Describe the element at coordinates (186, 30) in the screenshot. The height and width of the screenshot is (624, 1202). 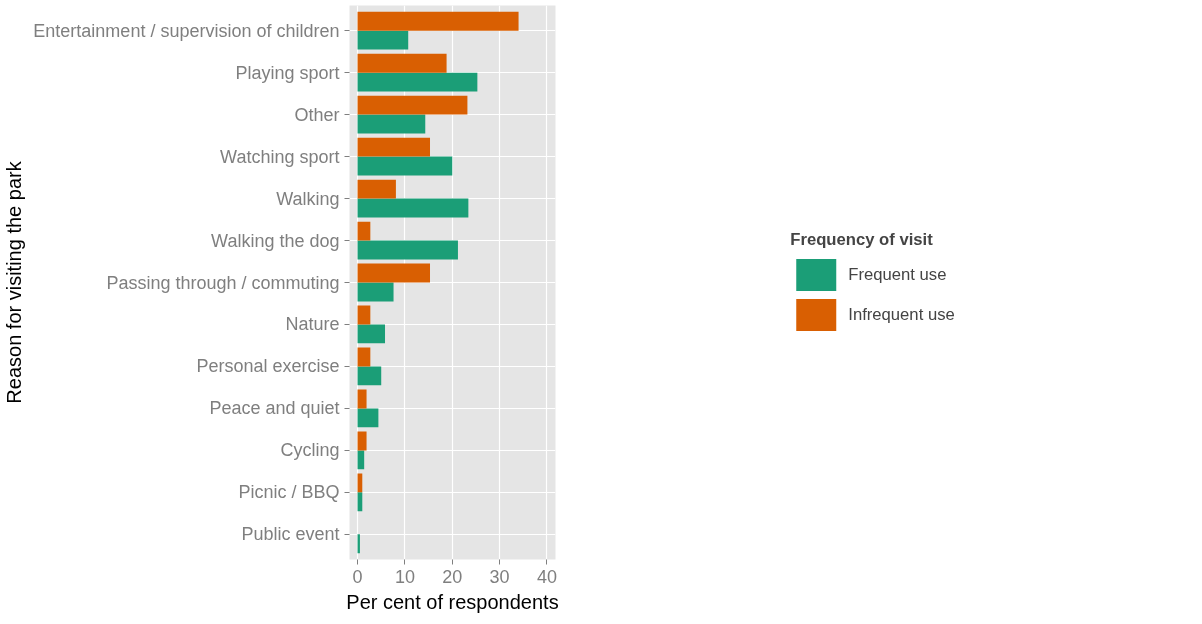
I see `y-tick-label: Entertainment / supervision of children` at that location.